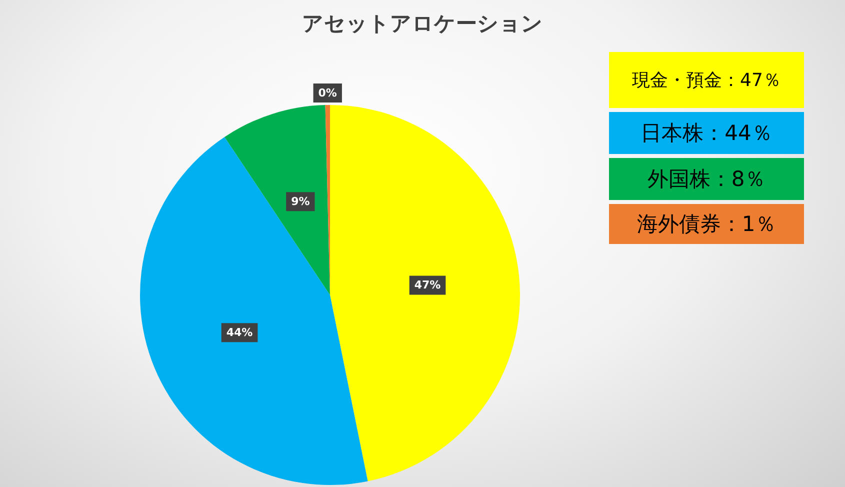 Image resolution: width=845 pixels, height=487 pixels. I want to click on data-label: 44%, so click(239, 333).